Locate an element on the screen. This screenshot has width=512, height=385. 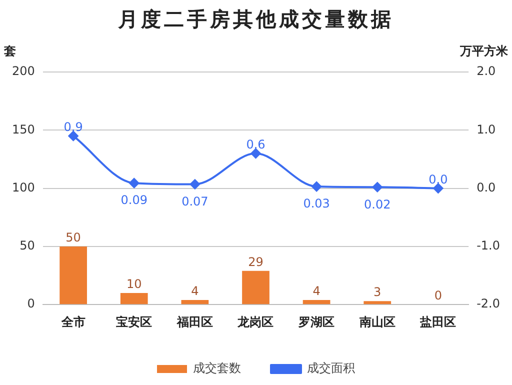
data-label: 0.6 is located at coordinates (256, 145).